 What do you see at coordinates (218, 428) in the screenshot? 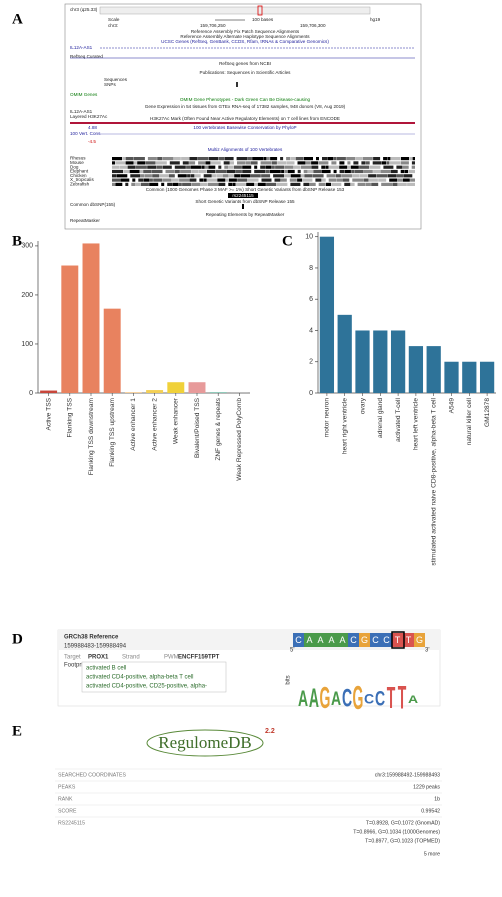
I see `x-tick-label: ZNF genes & repeats` at bounding box center [218, 428].